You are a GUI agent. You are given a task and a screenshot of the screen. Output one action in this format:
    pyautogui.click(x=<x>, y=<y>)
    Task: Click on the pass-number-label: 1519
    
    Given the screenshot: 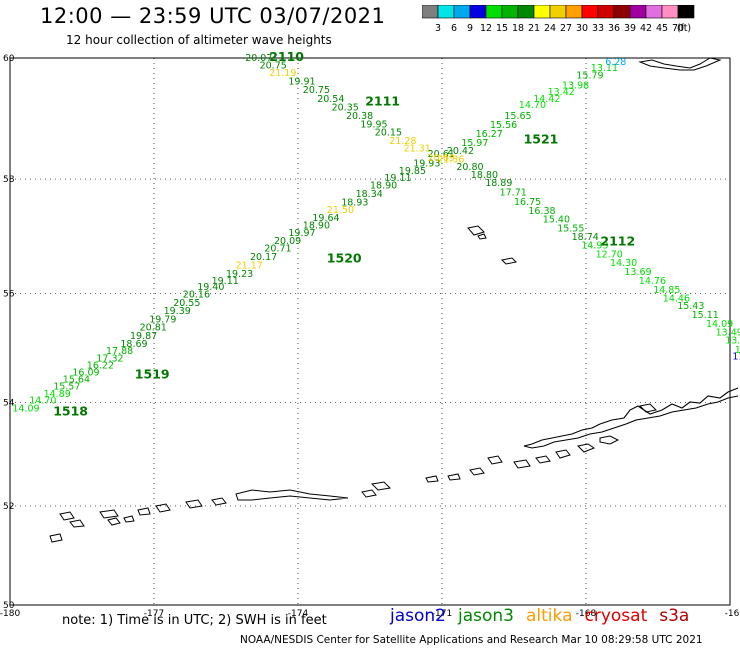 What is the action you would take?
    pyautogui.click(x=152, y=373)
    